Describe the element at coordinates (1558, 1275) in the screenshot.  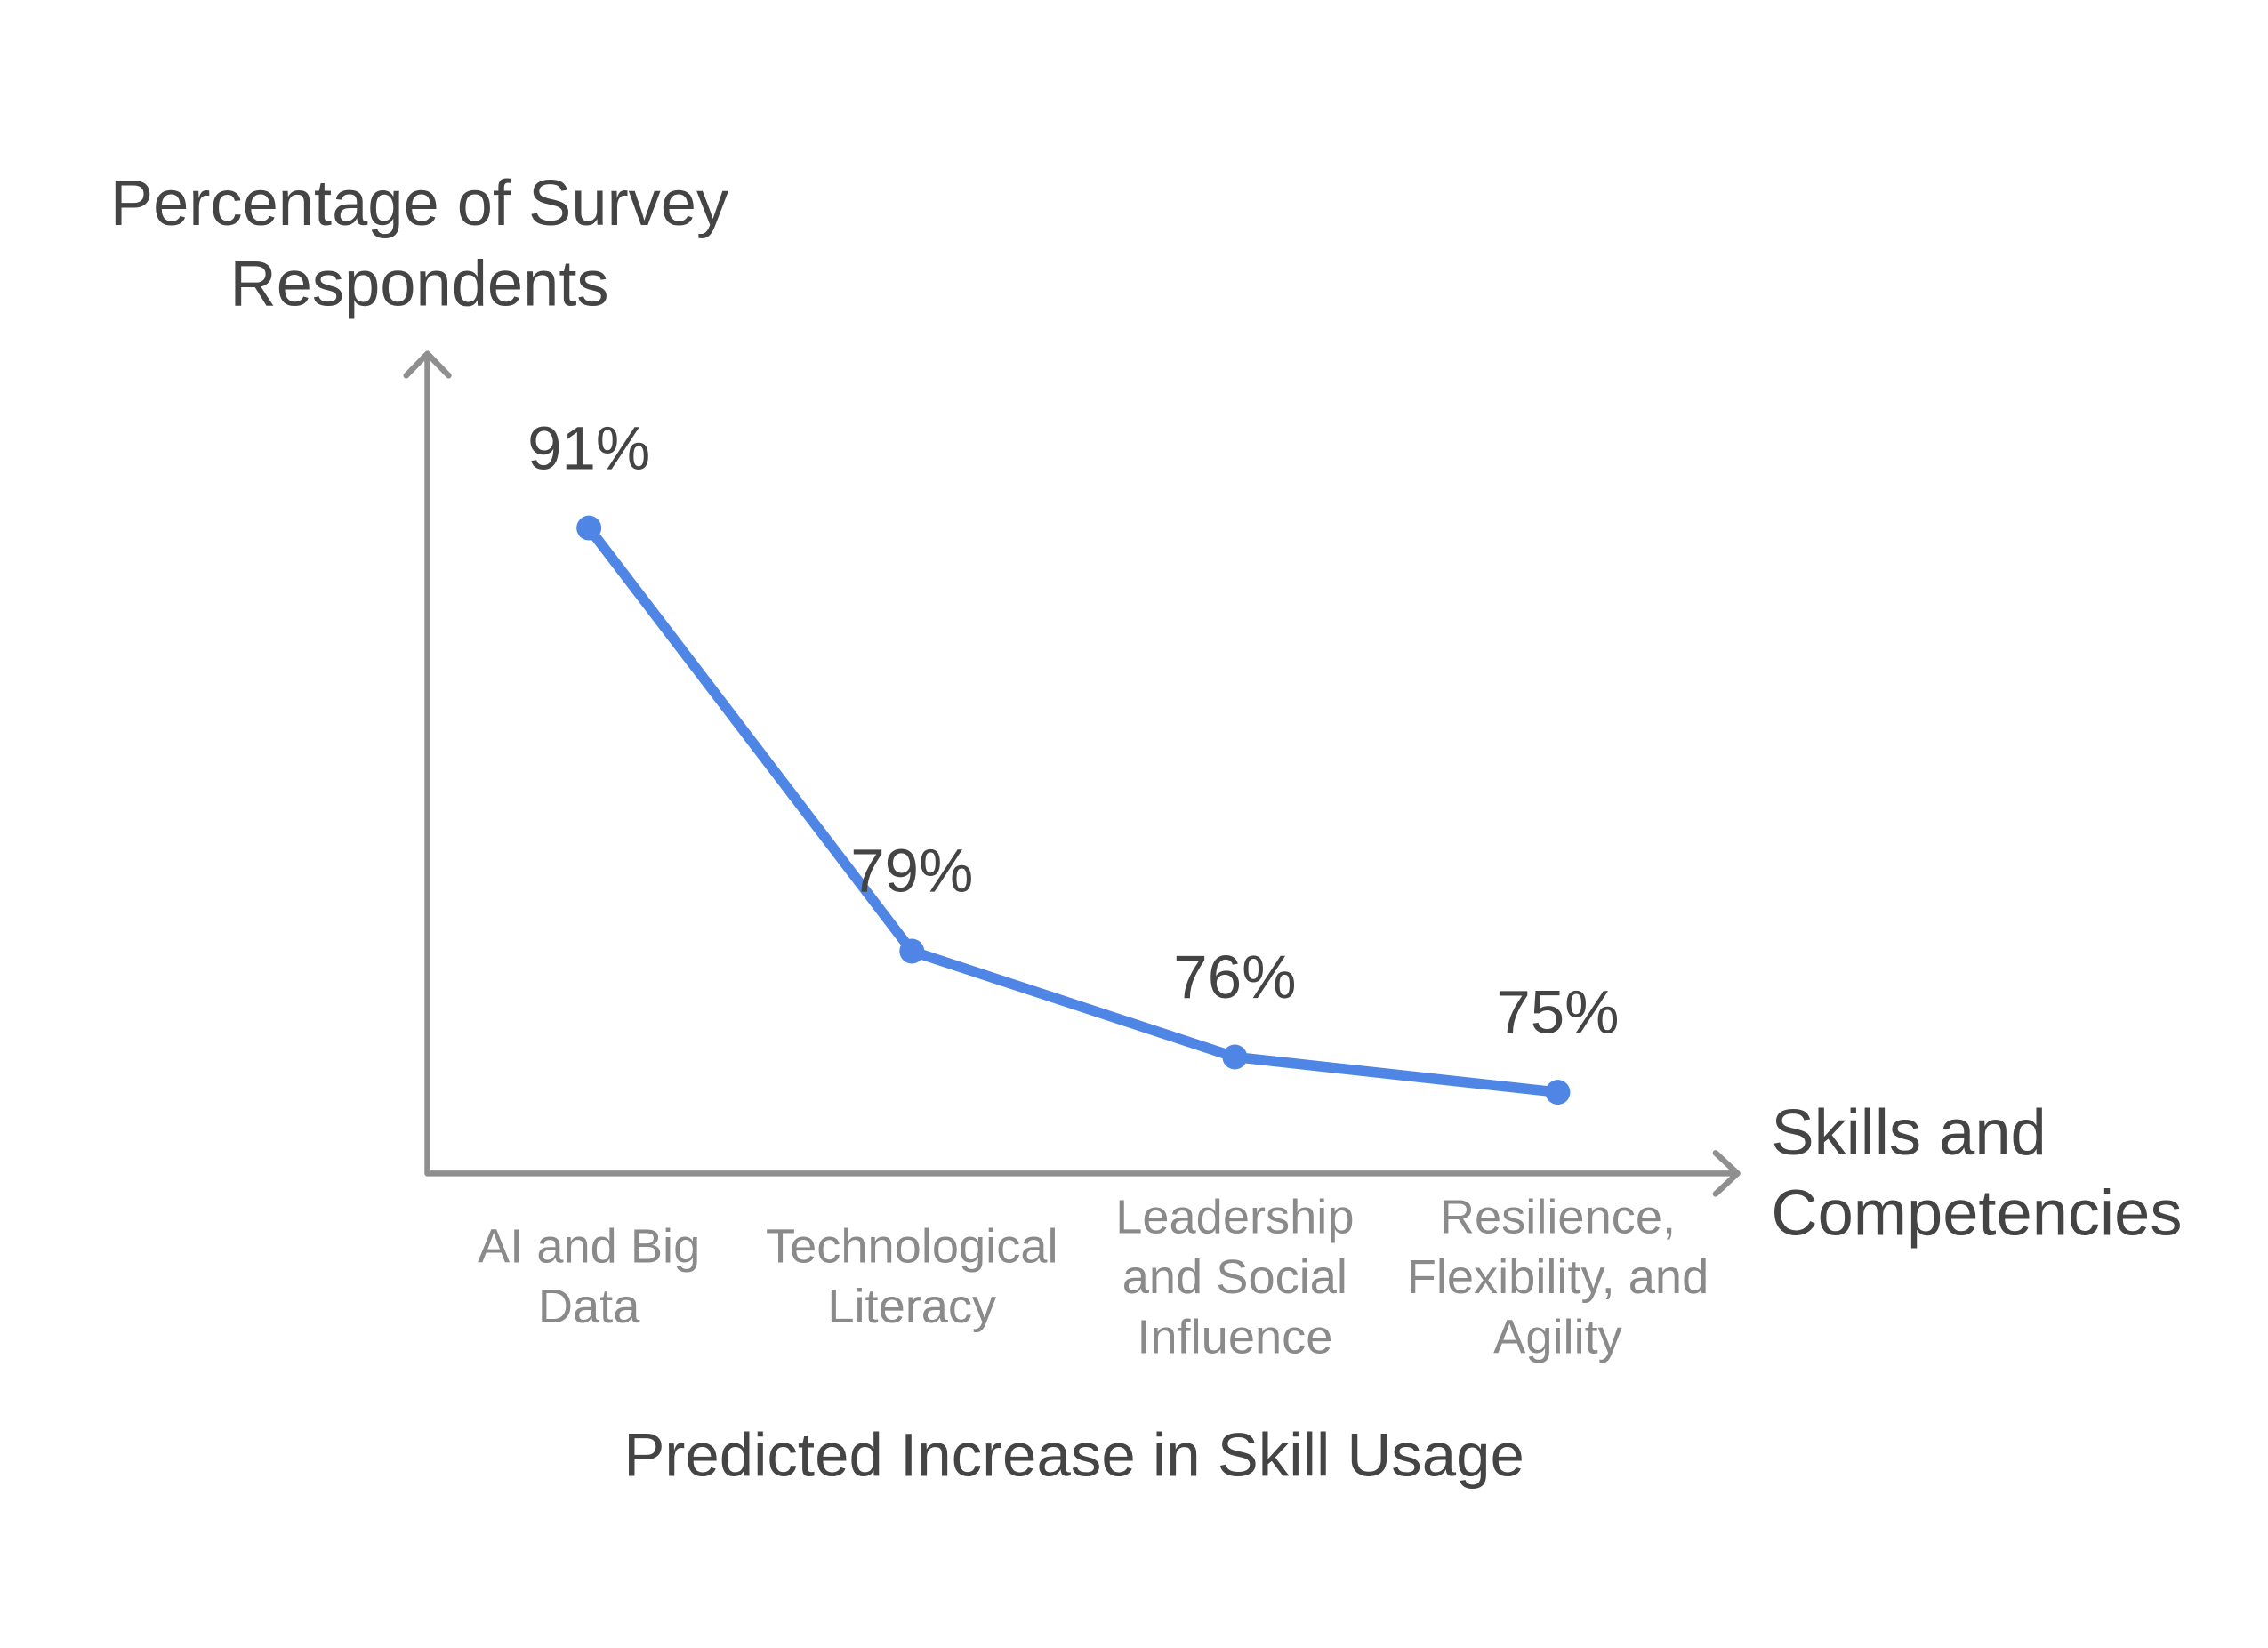
I see `x-tick-label: Resilience, Flexibility, and Agility` at that location.